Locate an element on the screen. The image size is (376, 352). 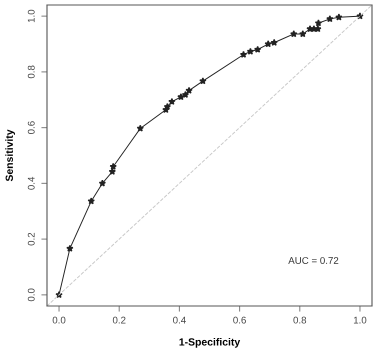
x-tick-label: 0.4 is located at coordinates (179, 320).